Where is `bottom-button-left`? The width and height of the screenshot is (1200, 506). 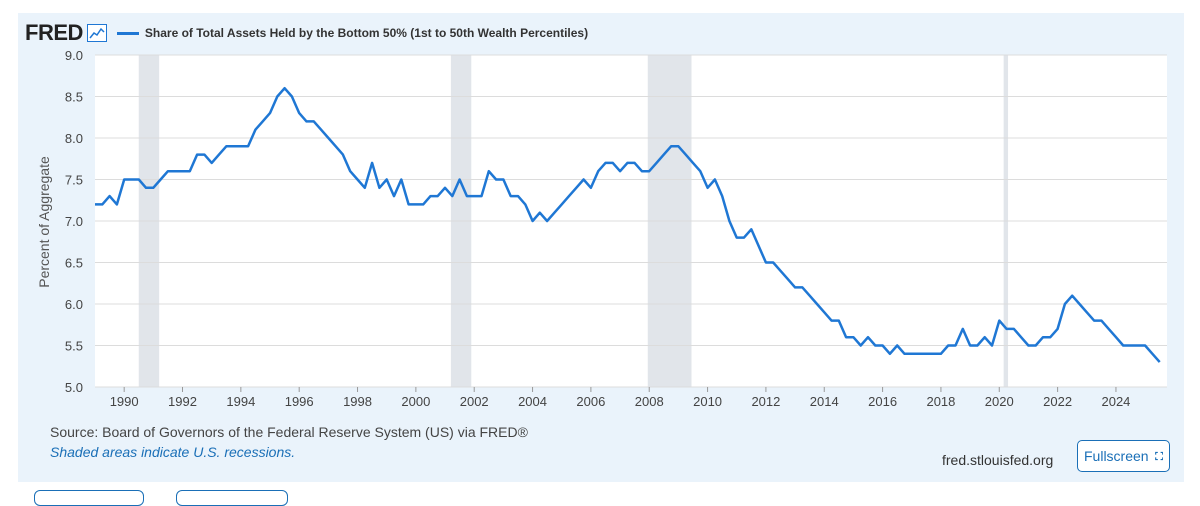
bottom-button-left is located at coordinates (89, 498).